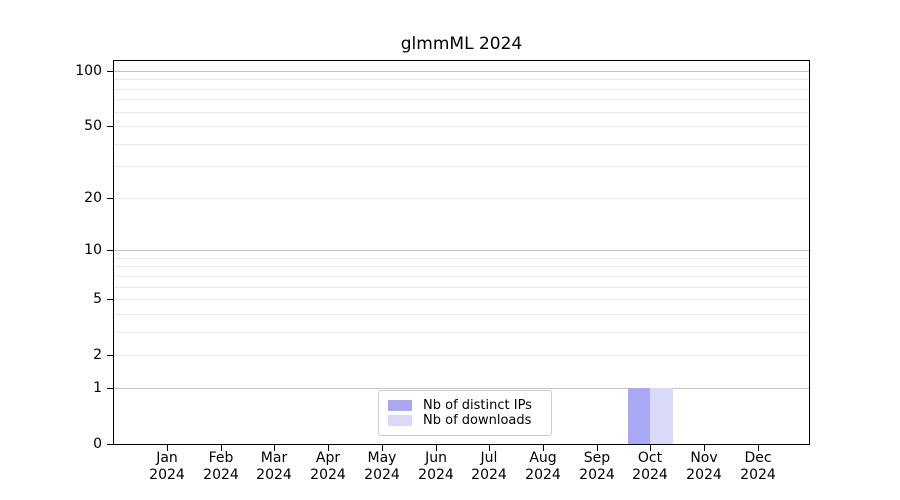 This screenshot has height=500, width=900. I want to click on bar-nb-of-distinct-ips, so click(639, 415).